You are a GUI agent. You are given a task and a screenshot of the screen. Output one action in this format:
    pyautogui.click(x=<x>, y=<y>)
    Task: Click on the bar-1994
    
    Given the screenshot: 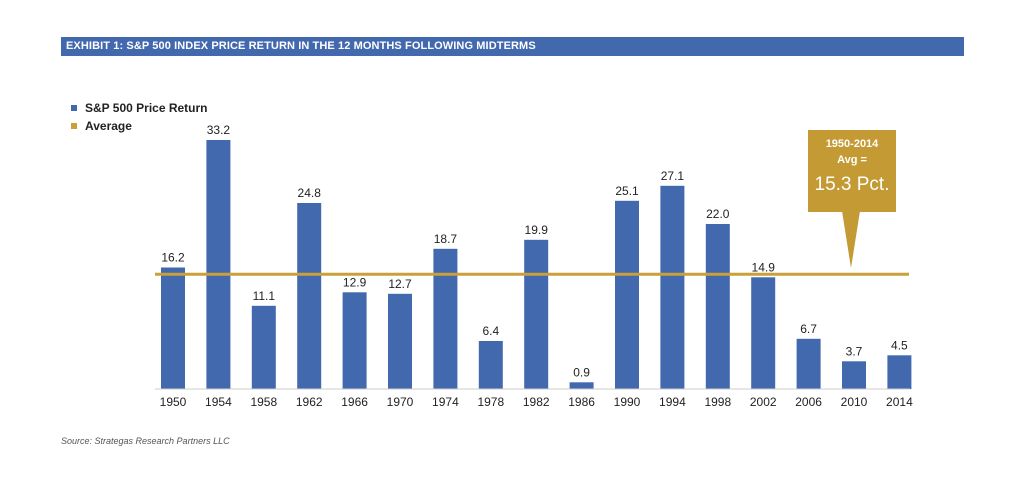 What is the action you would take?
    pyautogui.click(x=672, y=287)
    